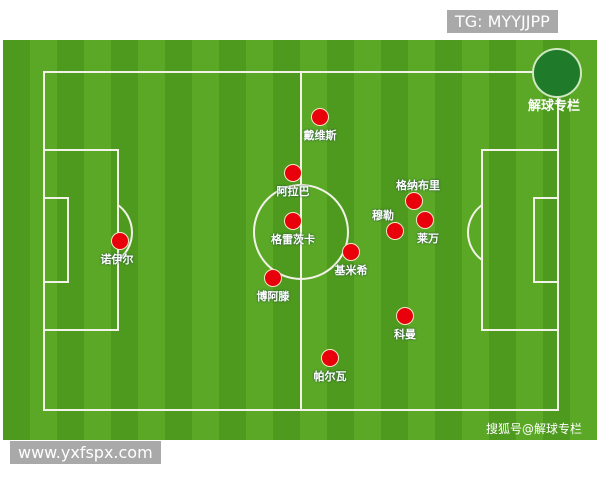 This screenshot has width=600, height=480. Describe the element at coordinates (85, 452) in the screenshot. I see `bottom-watermark: www.yxfspx.com` at that location.